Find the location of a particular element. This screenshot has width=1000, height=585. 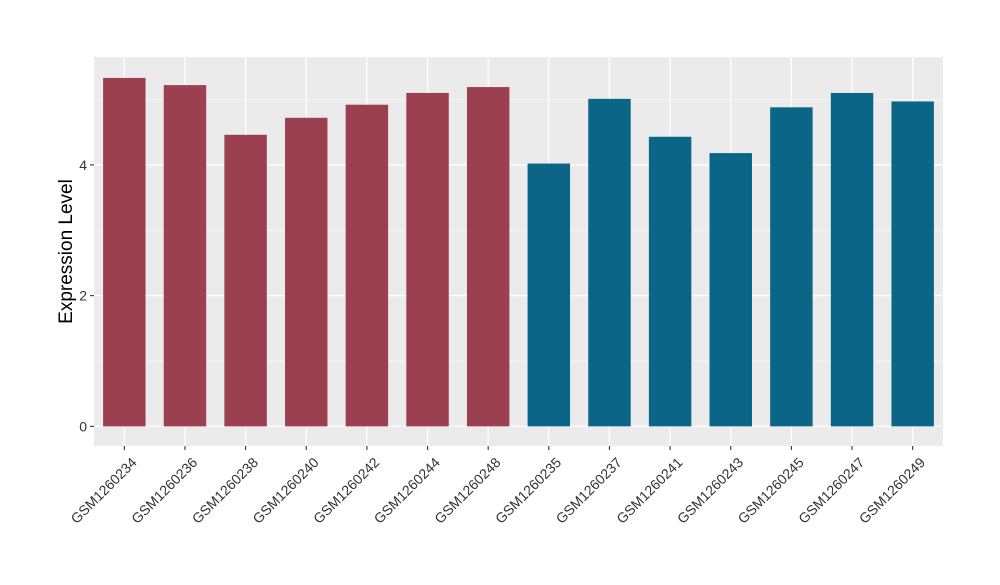

bar-GSM1260247 is located at coordinates (852, 259).